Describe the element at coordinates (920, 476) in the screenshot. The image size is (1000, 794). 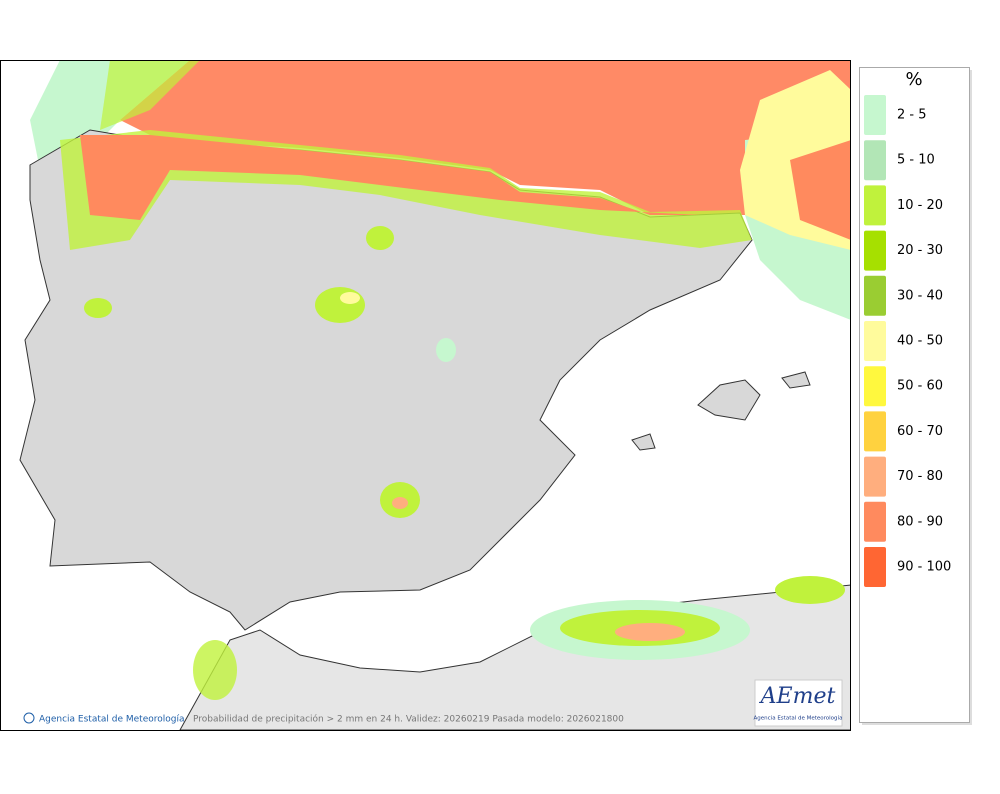
I see `legend-label: 70 - 80` at that location.